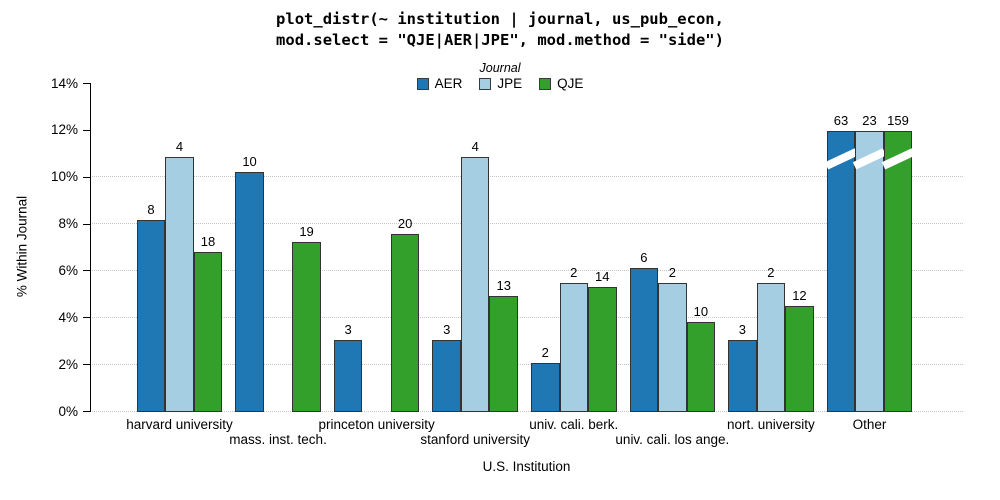 This screenshot has width=1000, height=500. Describe the element at coordinates (422, 83) in the screenshot. I see `legend-swatch-aer` at that location.